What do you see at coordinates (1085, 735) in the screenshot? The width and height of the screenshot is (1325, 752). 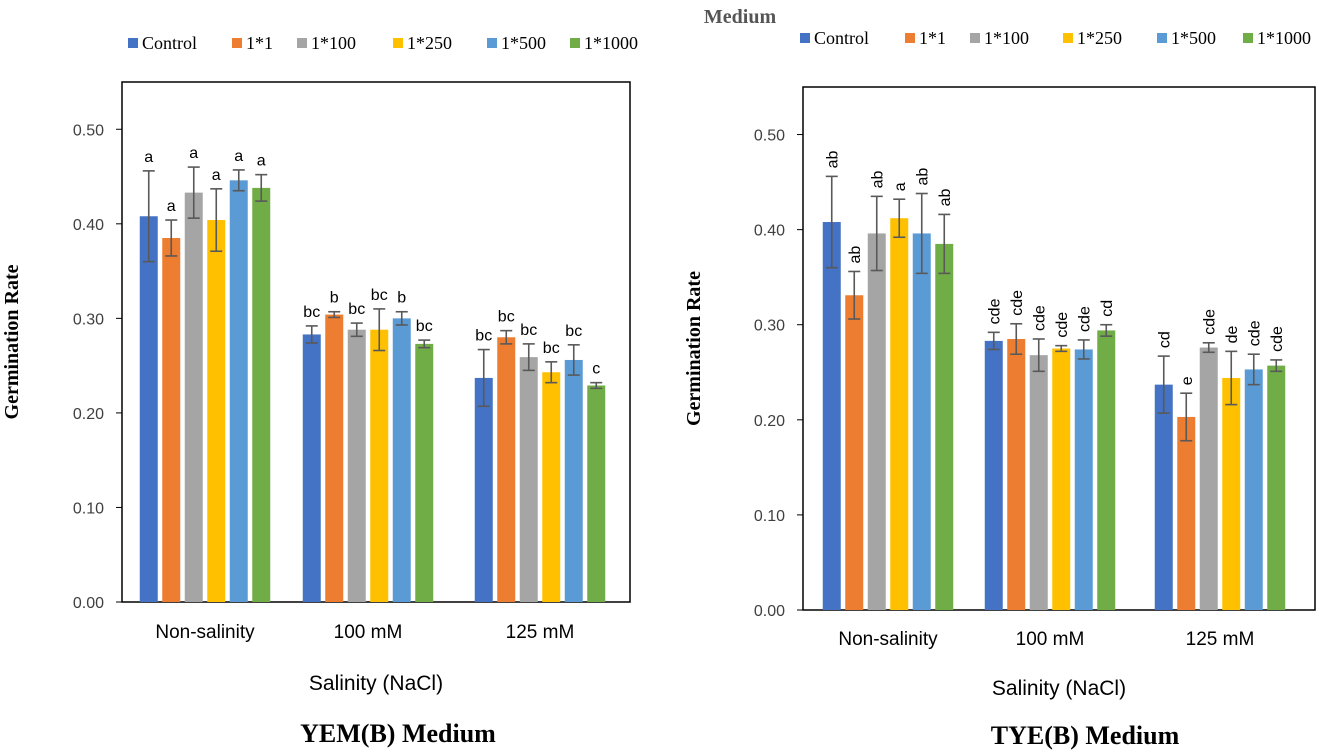 I see `chart-caption: TYE(B) Medium` at bounding box center [1085, 735].